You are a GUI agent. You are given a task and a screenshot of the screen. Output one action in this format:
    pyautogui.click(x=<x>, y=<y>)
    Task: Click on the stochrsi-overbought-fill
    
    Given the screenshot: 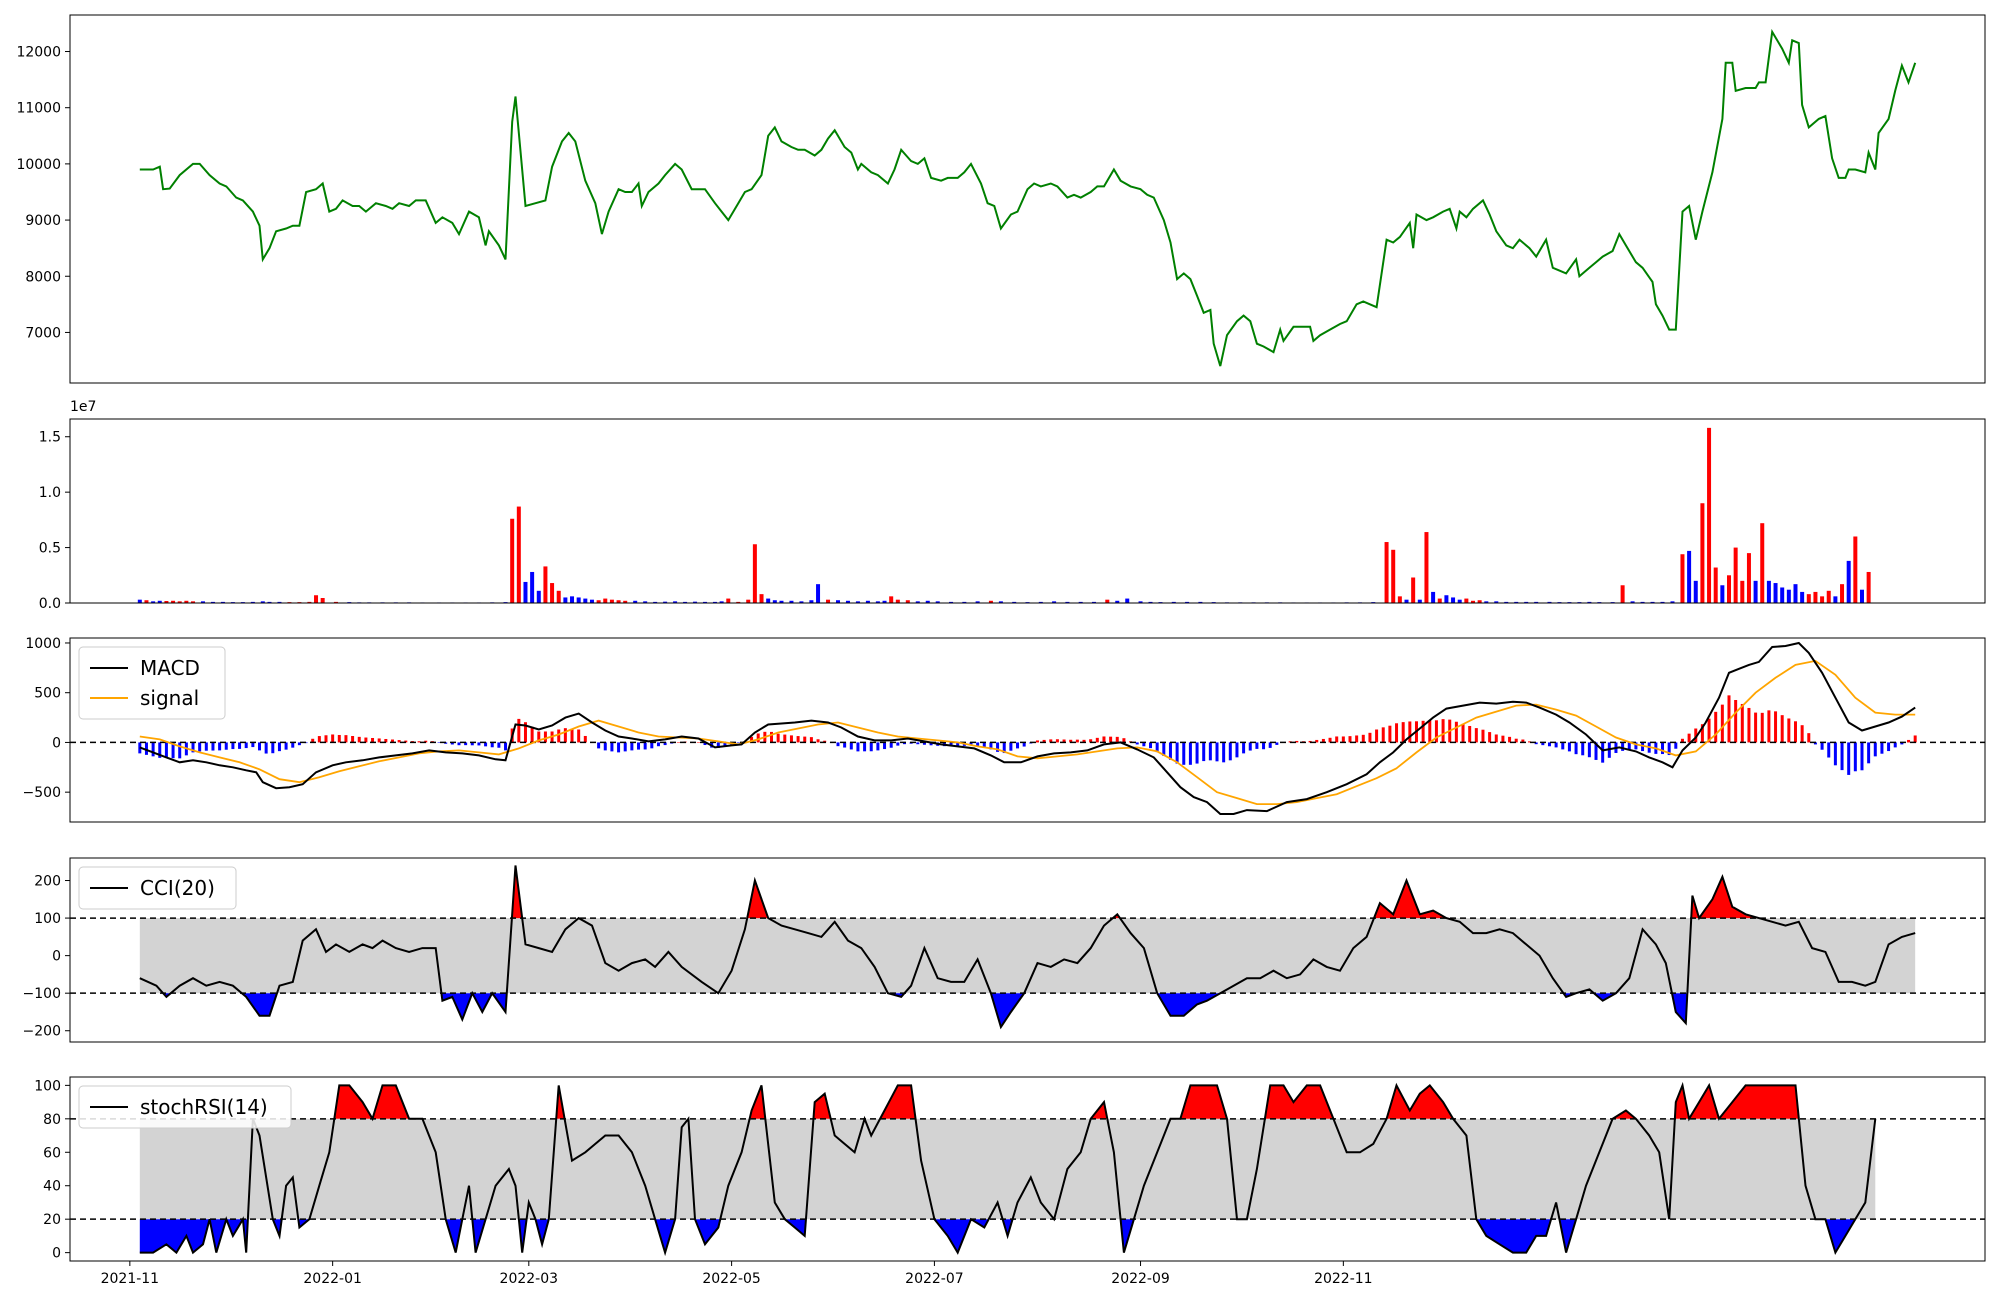 What is the action you would take?
    pyautogui.click(x=757, y=1102)
    